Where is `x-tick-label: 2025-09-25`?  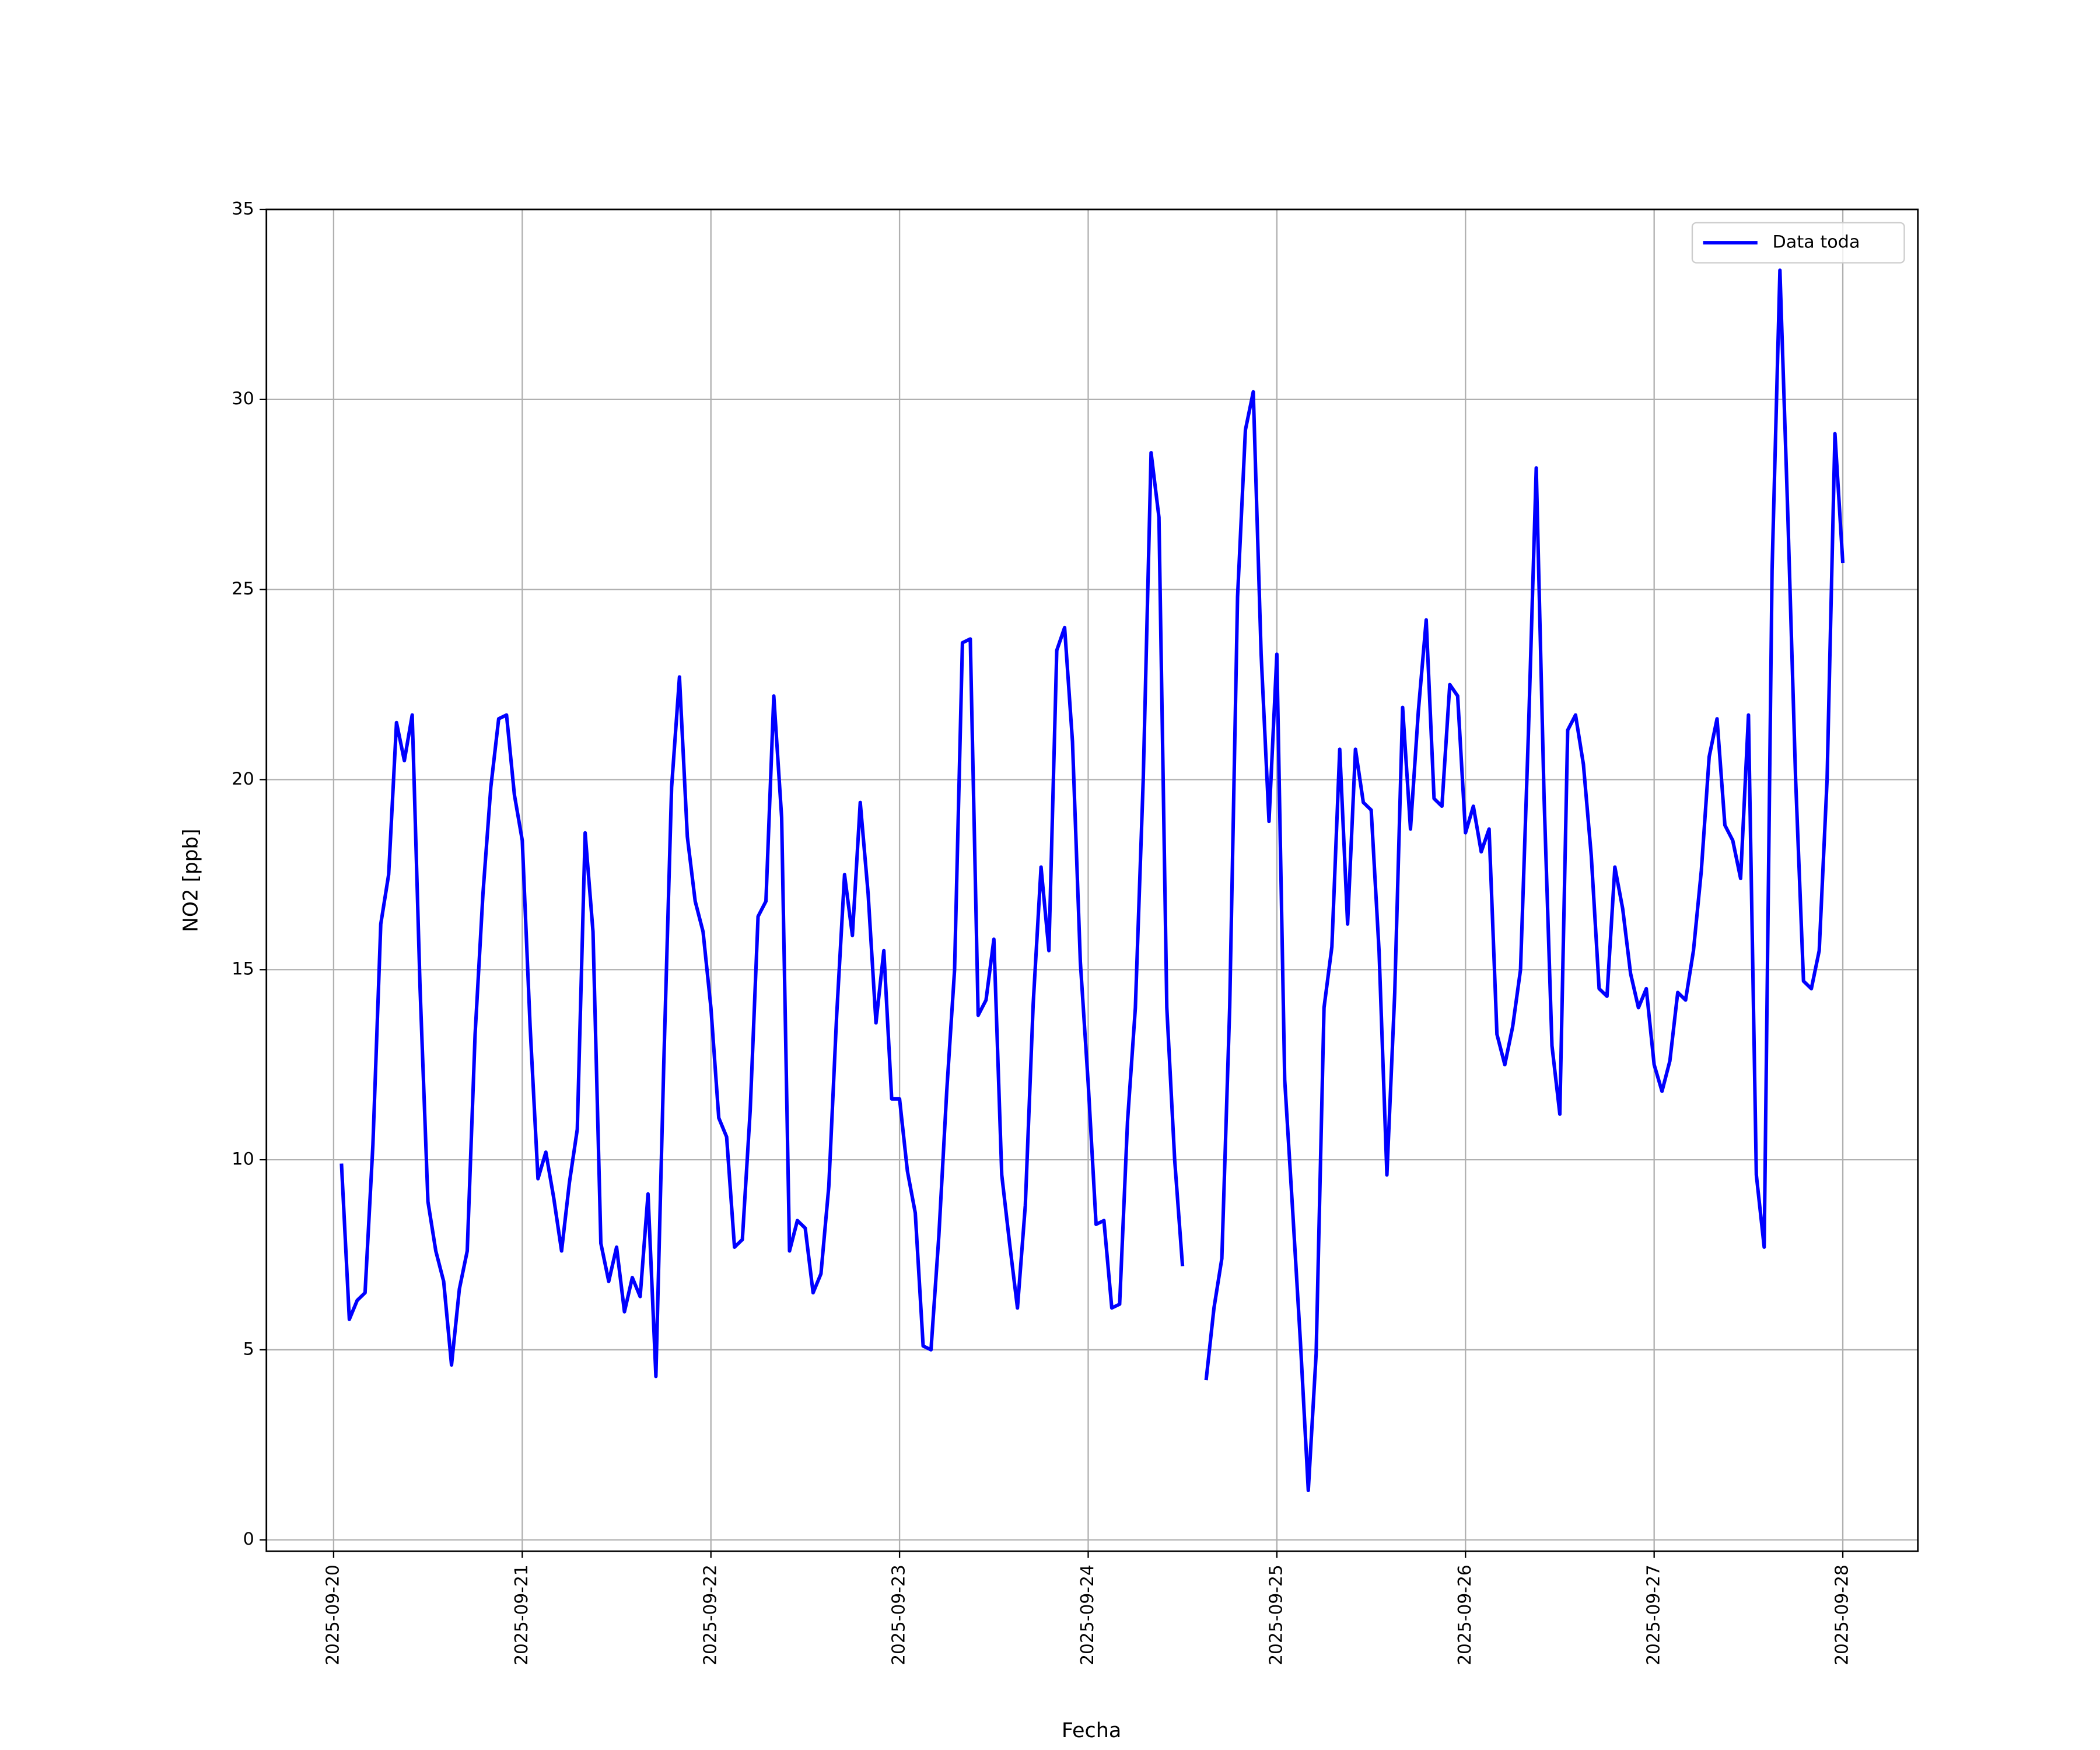 x-tick-label: 2025-09-25 is located at coordinates (1276, 1615).